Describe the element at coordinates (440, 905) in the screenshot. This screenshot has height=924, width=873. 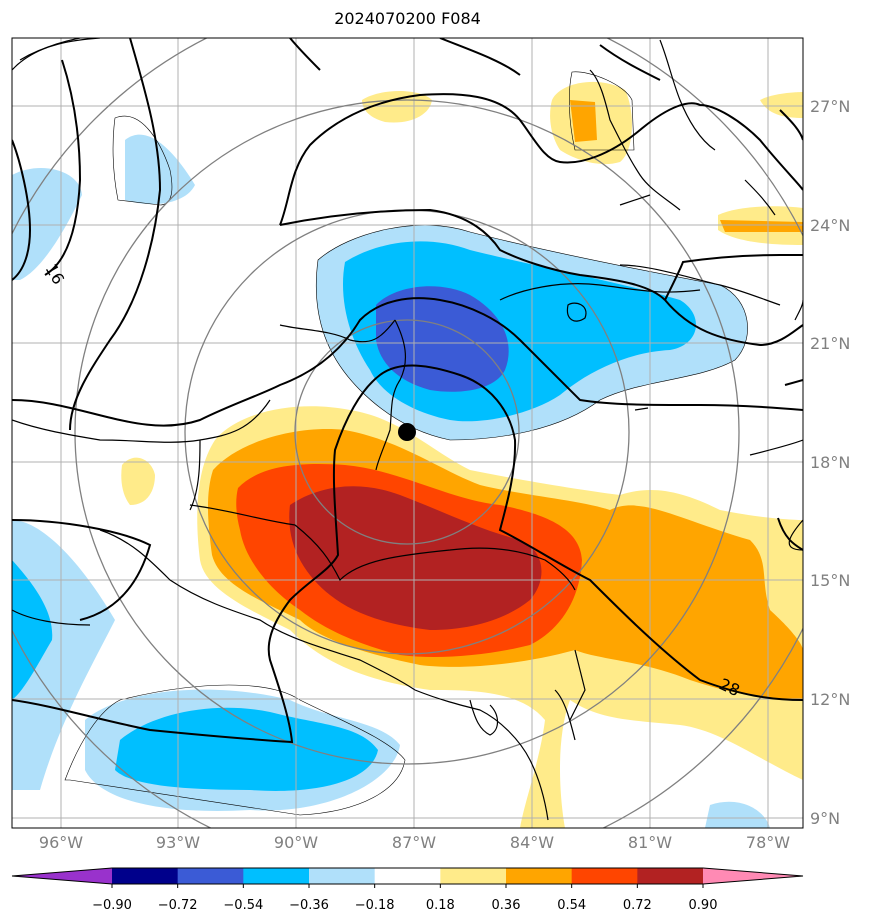
I see `colorbar-tick-label: 0.18` at that location.